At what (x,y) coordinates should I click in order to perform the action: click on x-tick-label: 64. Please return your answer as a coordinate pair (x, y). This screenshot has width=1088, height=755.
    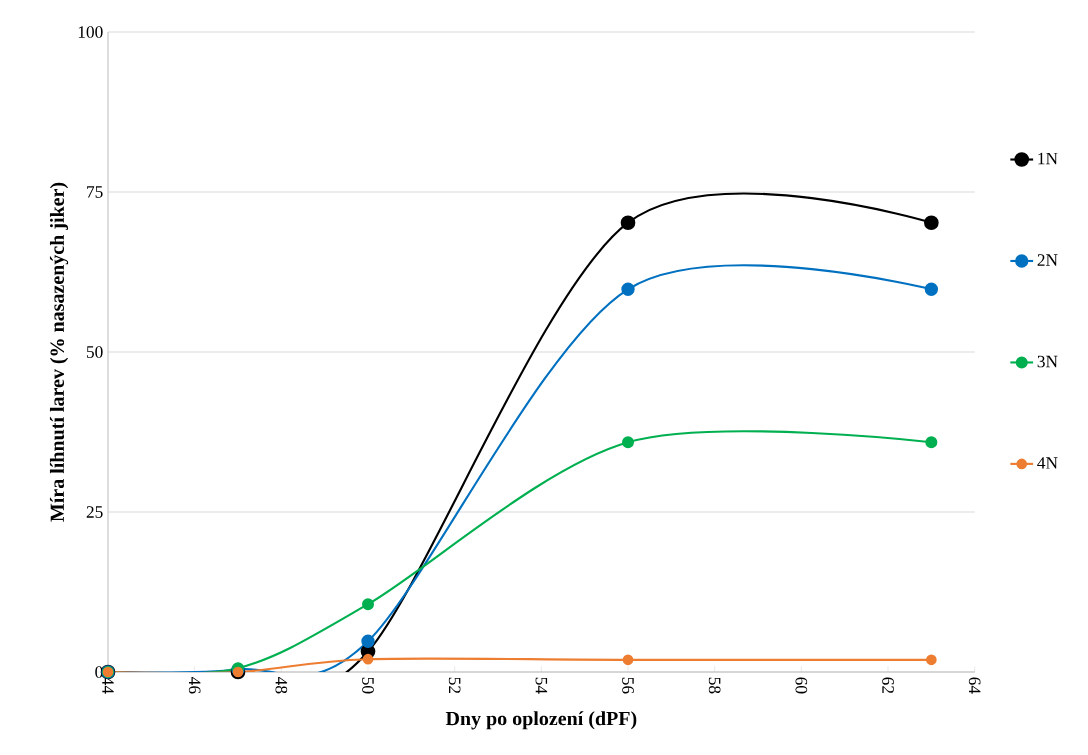
    Looking at the image, I should click on (974, 685).